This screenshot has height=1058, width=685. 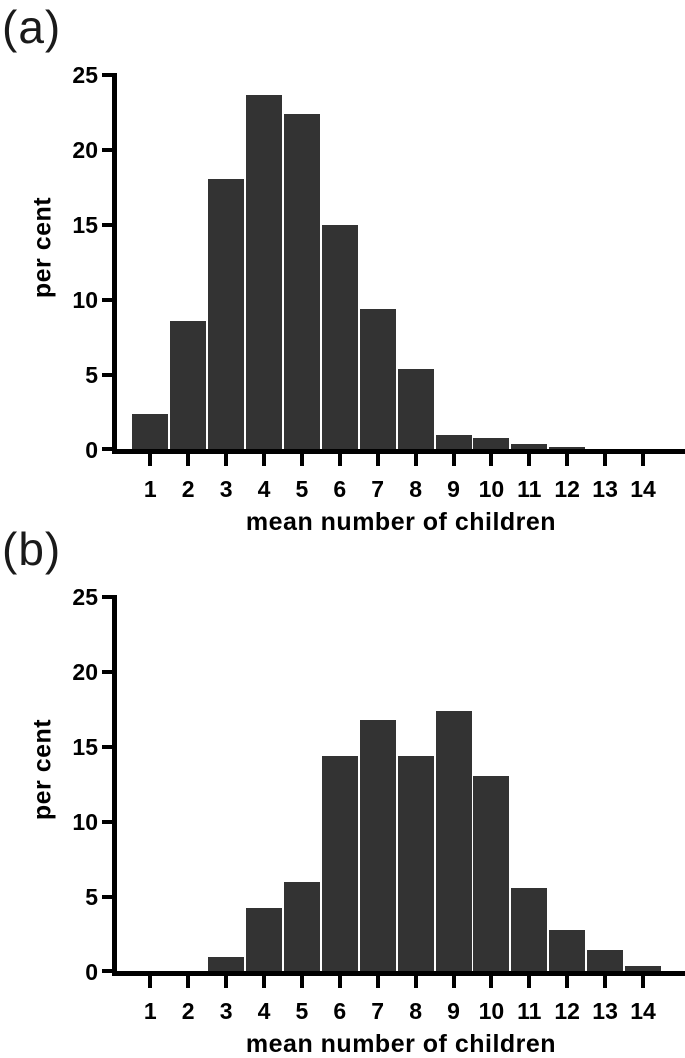 What do you see at coordinates (226, 489) in the screenshot?
I see `x-tick-label: 3` at bounding box center [226, 489].